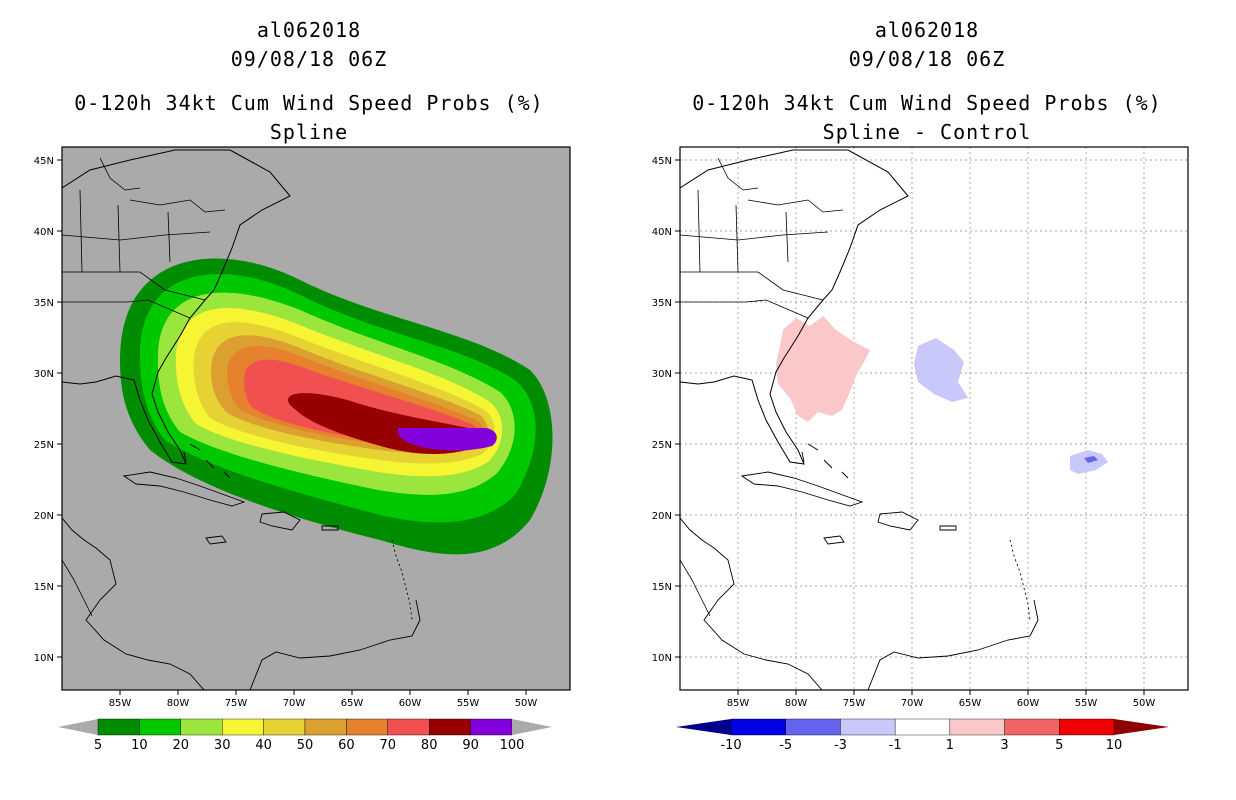  I want to click on right-colorbar: -10 -5 -3 -1 1 3 5 10, so click(922, 735).